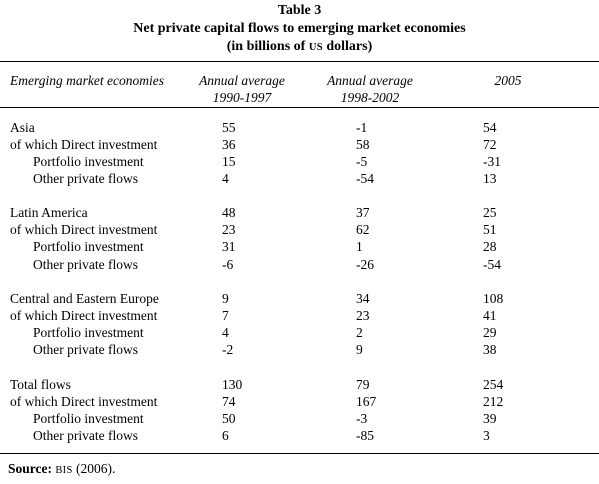 This screenshot has width=599, height=484. Describe the element at coordinates (229, 212) in the screenshot. I see `cell-1990-1997: 48` at that location.